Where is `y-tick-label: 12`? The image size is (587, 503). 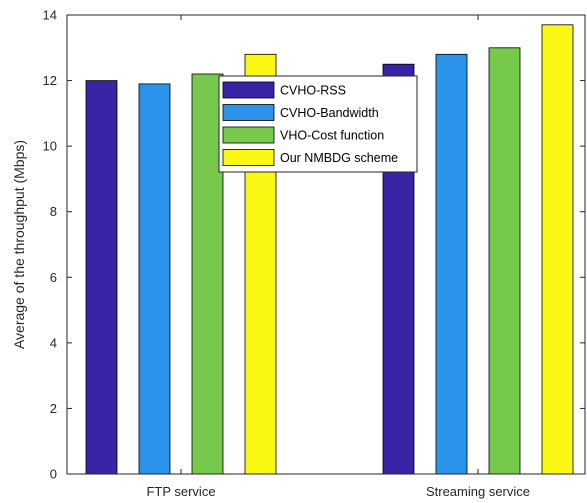
y-tick-label: 12 is located at coordinates (50, 80).